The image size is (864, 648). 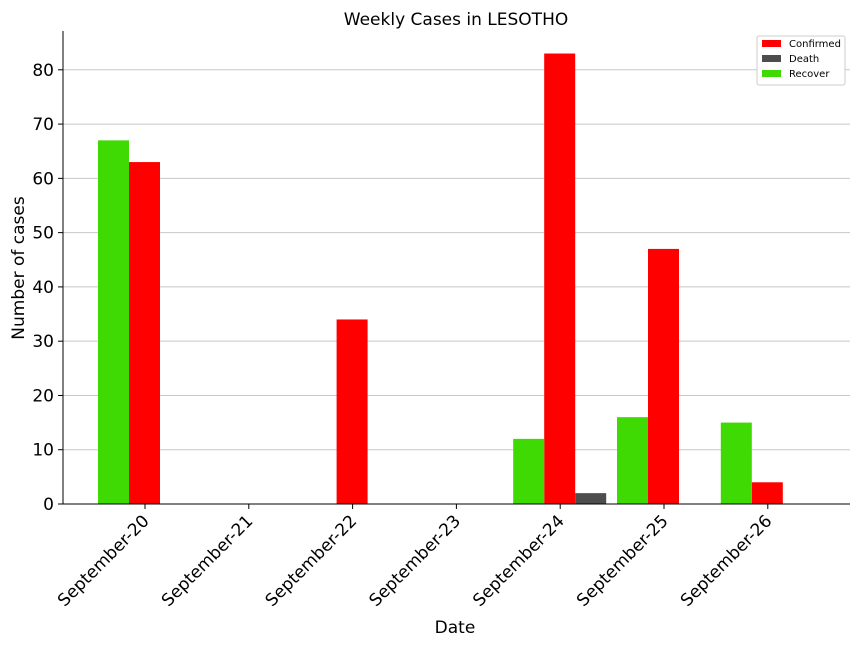 What do you see at coordinates (43, 342) in the screenshot?
I see `y-tick-label: 30` at bounding box center [43, 342].